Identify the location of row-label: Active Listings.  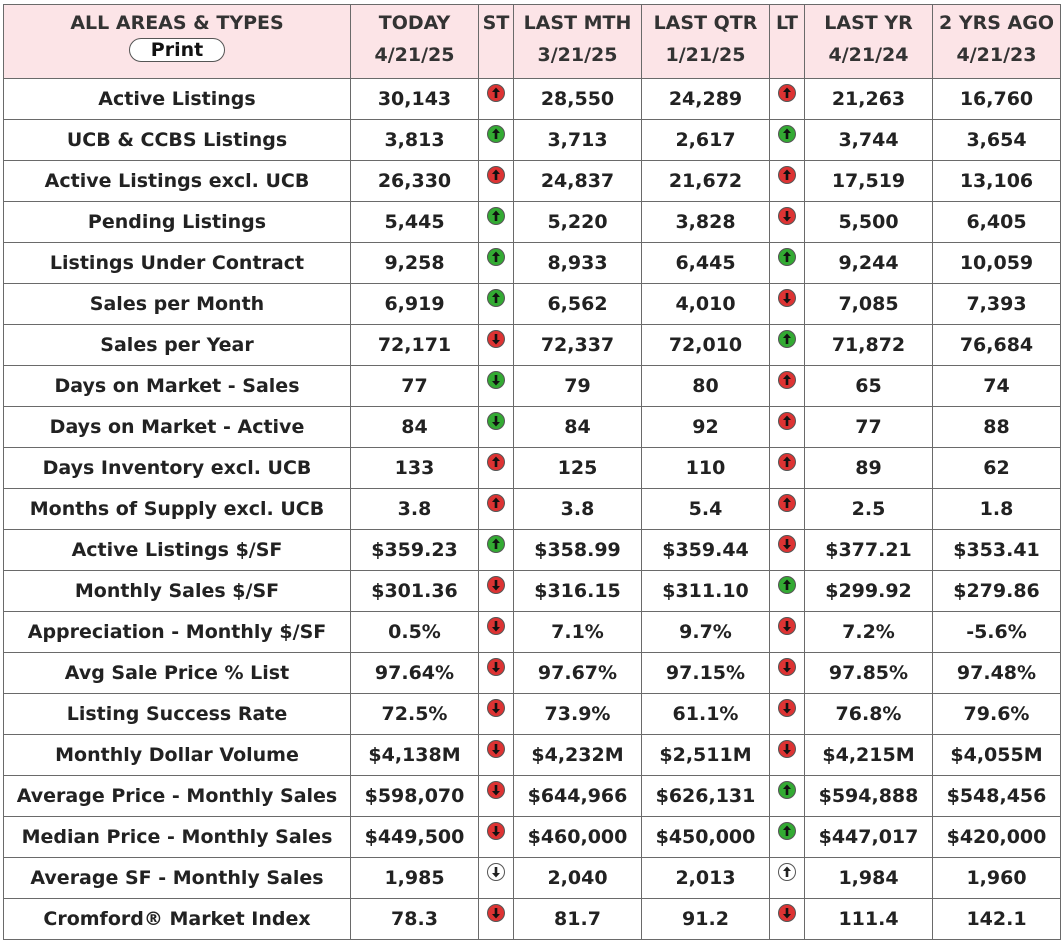
(177, 99).